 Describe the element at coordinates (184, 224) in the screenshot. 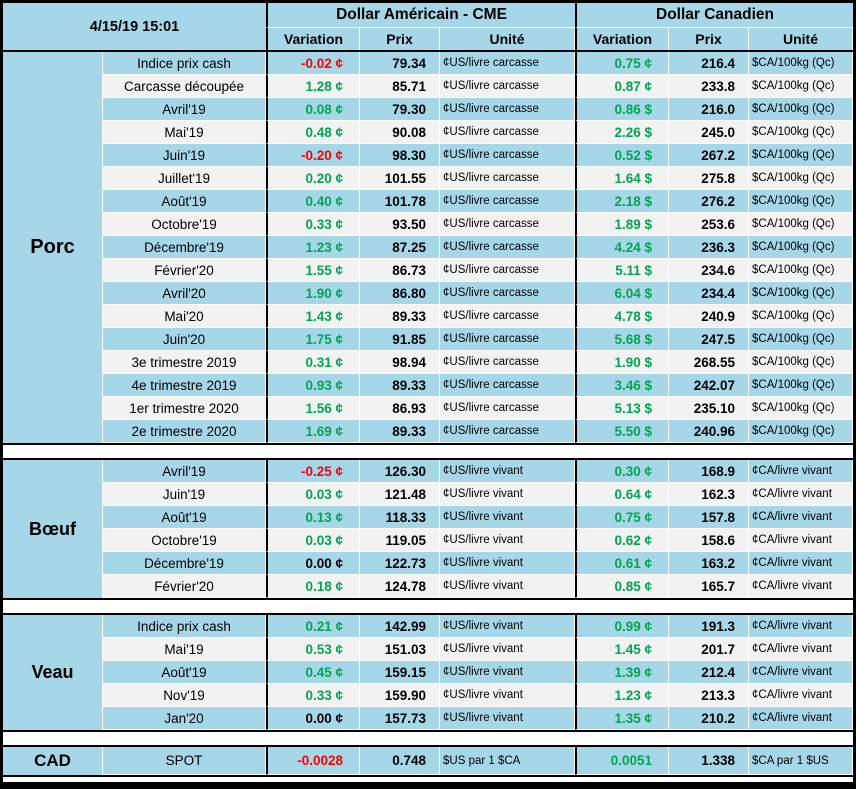

I see `row-label-cell: Octobre'19` at that location.